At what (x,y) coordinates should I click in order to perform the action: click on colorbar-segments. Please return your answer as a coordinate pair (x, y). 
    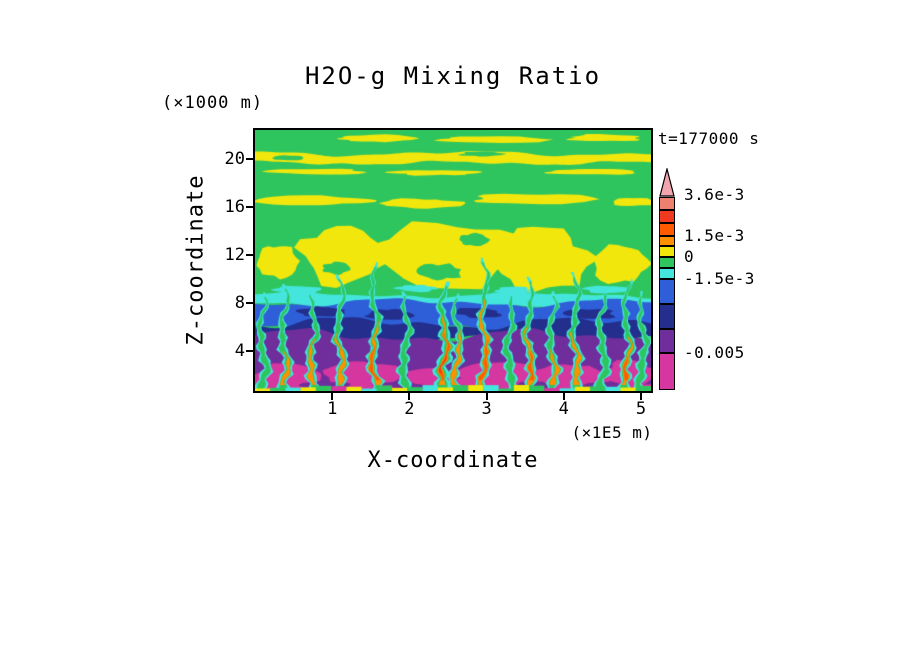
    Looking at the image, I should click on (667, 293).